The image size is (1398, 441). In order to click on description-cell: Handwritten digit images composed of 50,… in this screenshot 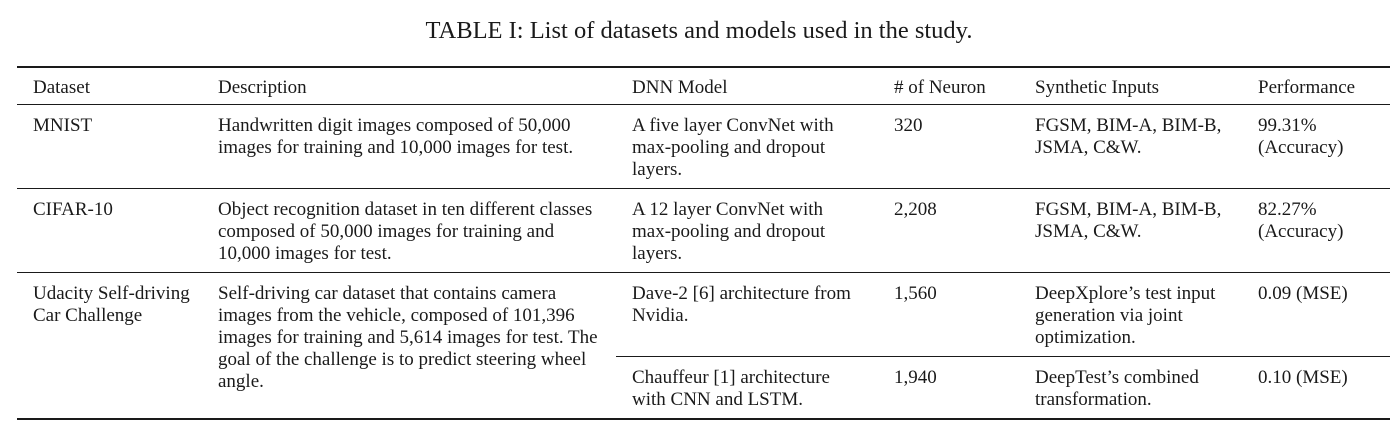, I will do `click(396, 136)`.